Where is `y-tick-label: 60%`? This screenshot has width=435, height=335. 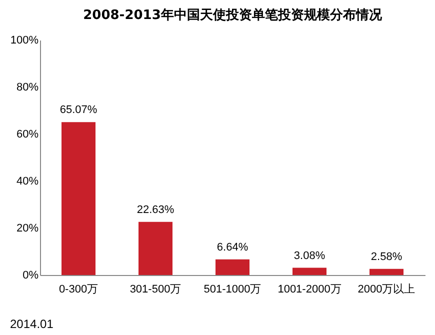
y-tick-label: 60% is located at coordinates (27, 134).